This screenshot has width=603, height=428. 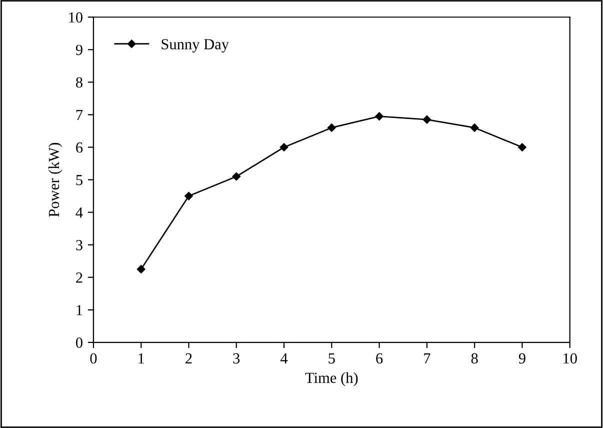 What do you see at coordinates (79, 82) in the screenshot?
I see `y-tick-label: 8` at bounding box center [79, 82].